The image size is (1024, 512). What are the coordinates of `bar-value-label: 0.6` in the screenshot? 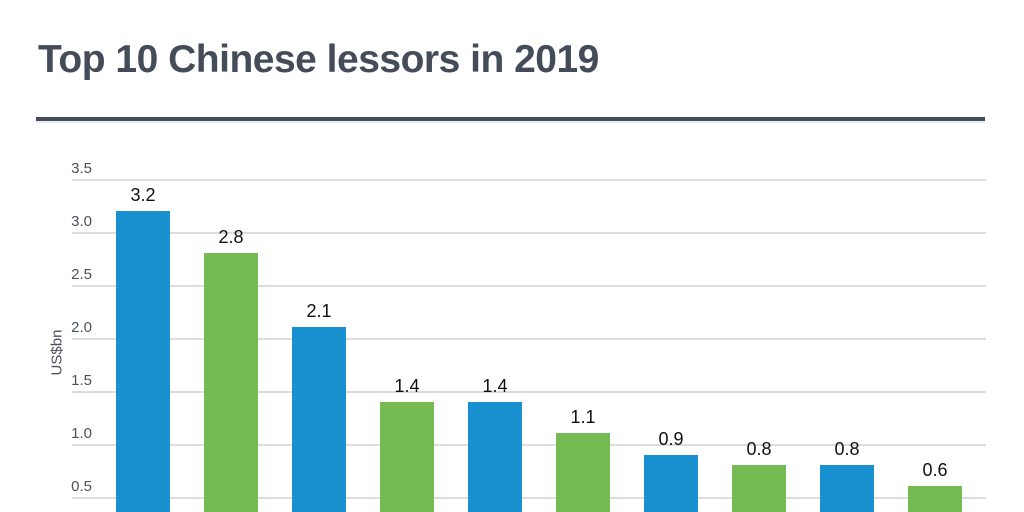 It's located at (935, 470).